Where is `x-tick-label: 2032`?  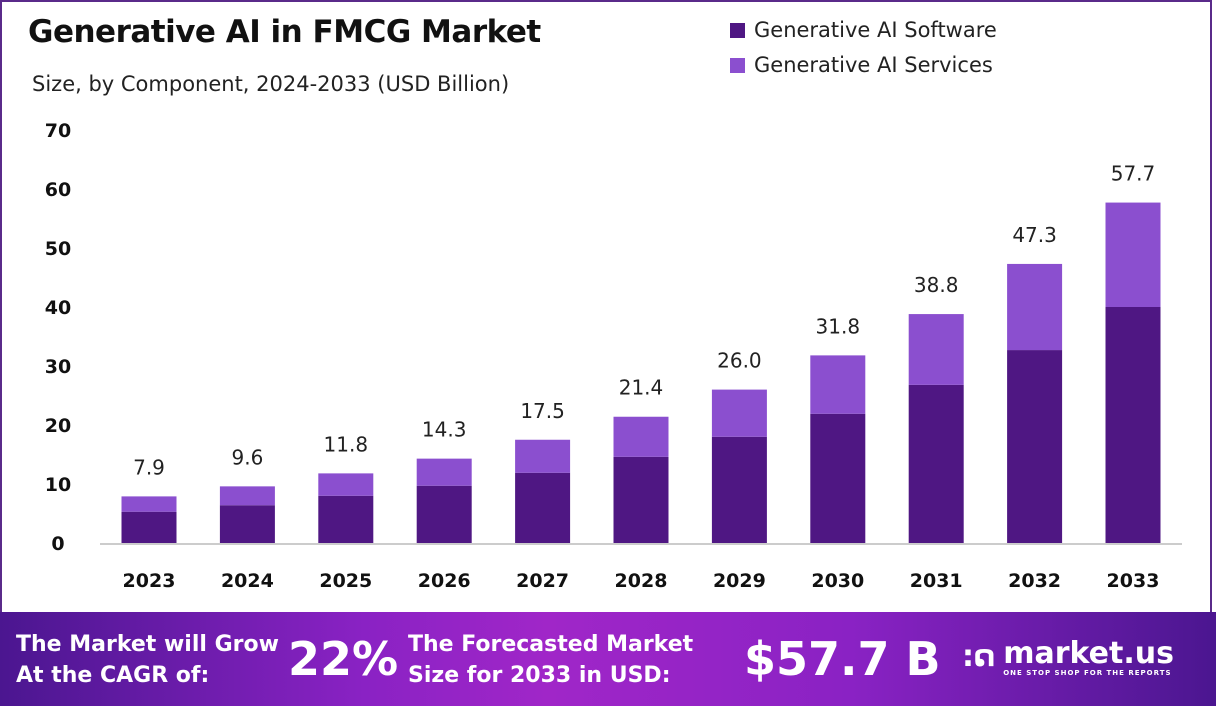
x-tick-label: 2032 is located at coordinates (1034, 581).